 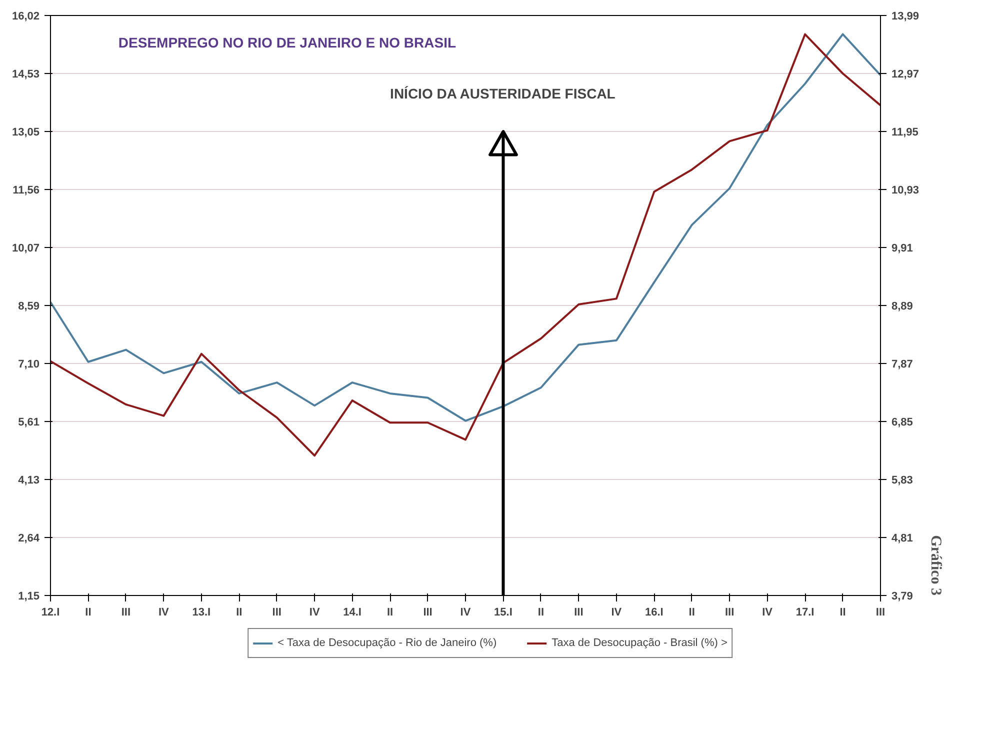 I want to click on x-tick-label: 12.I, so click(x=50, y=612).